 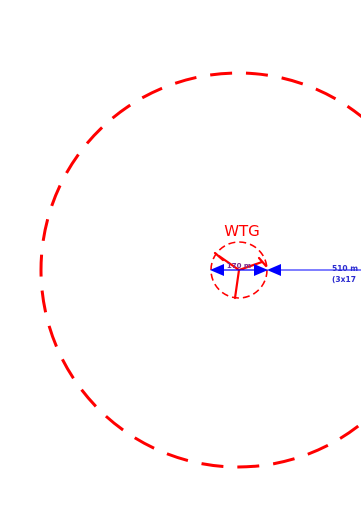 I want to click on outer-radius-dimension, so click(x=314, y=270).